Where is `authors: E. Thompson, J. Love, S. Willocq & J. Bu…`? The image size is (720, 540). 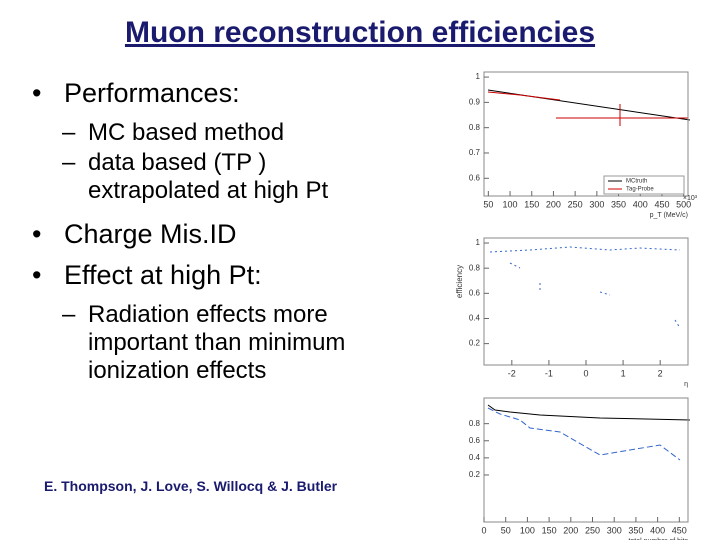 authors: E. Thompson, J. Love, S. Willocq & J. Bu… is located at coordinates (191, 486).